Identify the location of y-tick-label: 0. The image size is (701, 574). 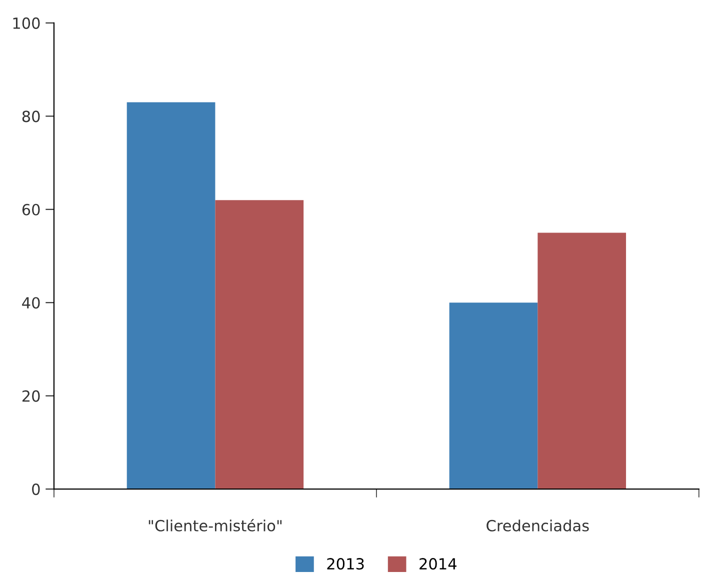
(36, 490).